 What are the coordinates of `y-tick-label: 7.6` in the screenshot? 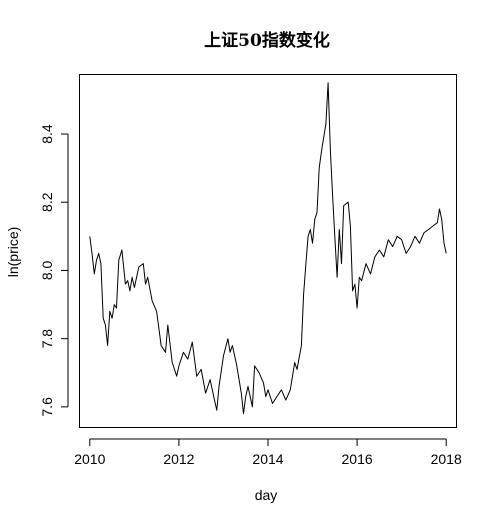 It's located at (47, 407).